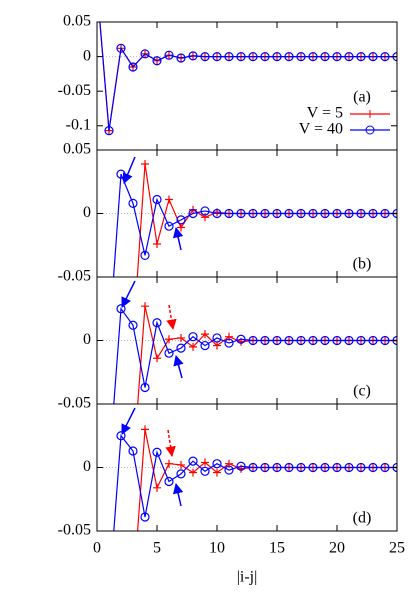 The width and height of the screenshot is (415, 611). Describe the element at coordinates (97, 548) in the screenshot. I see `x-tick-label: 0` at that location.